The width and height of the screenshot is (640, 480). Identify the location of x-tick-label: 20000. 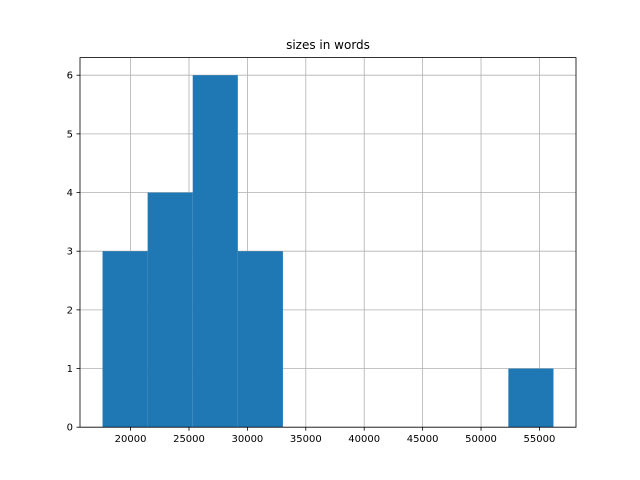
(131, 439).